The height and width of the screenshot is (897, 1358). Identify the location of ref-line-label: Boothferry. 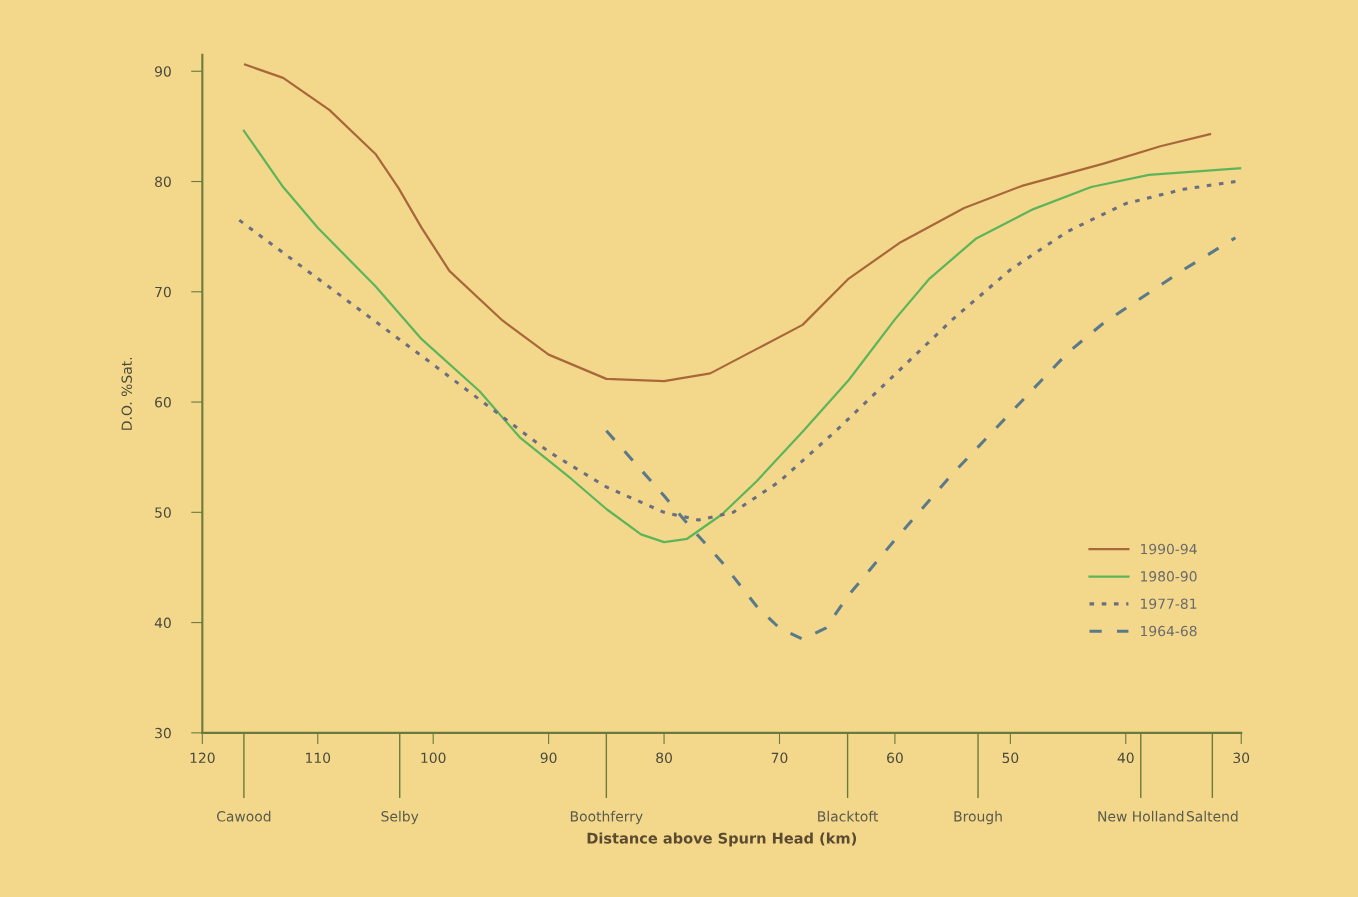
(606, 817).